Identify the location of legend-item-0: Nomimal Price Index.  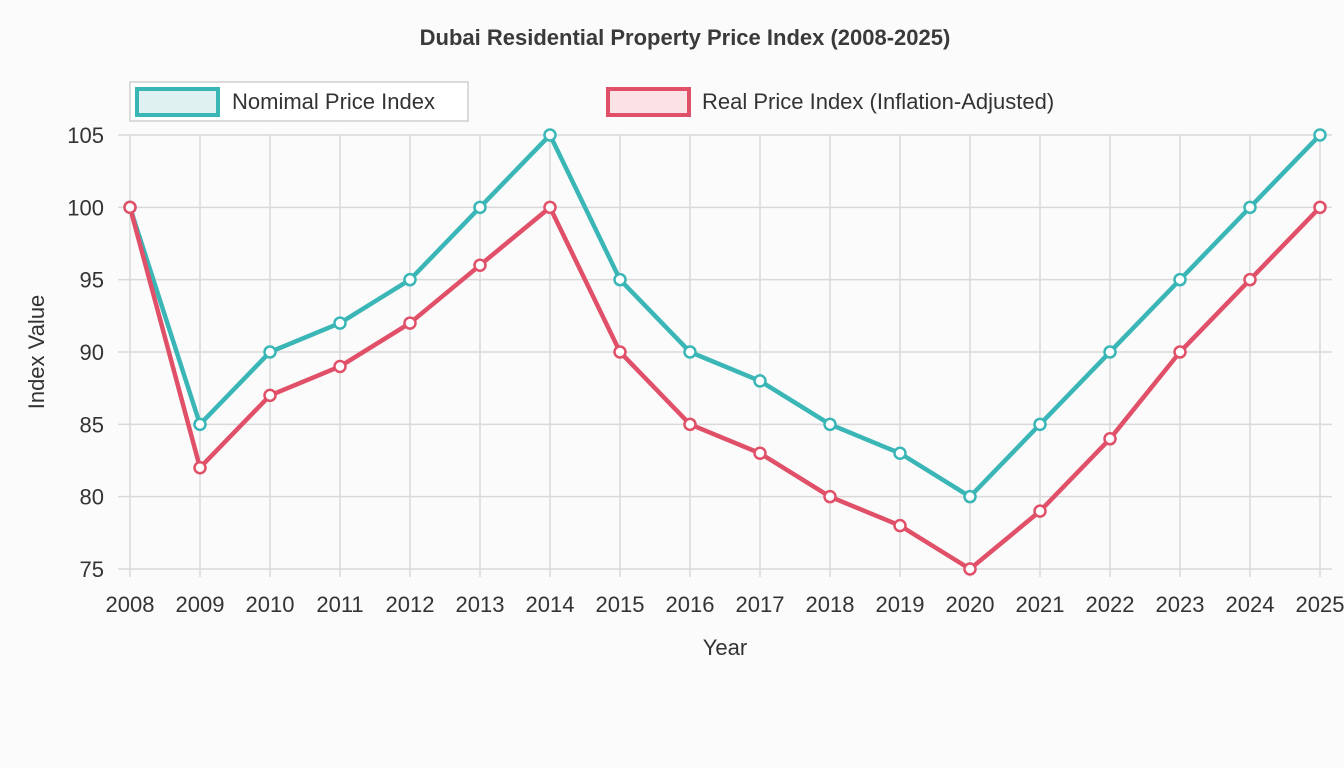
(299, 101).